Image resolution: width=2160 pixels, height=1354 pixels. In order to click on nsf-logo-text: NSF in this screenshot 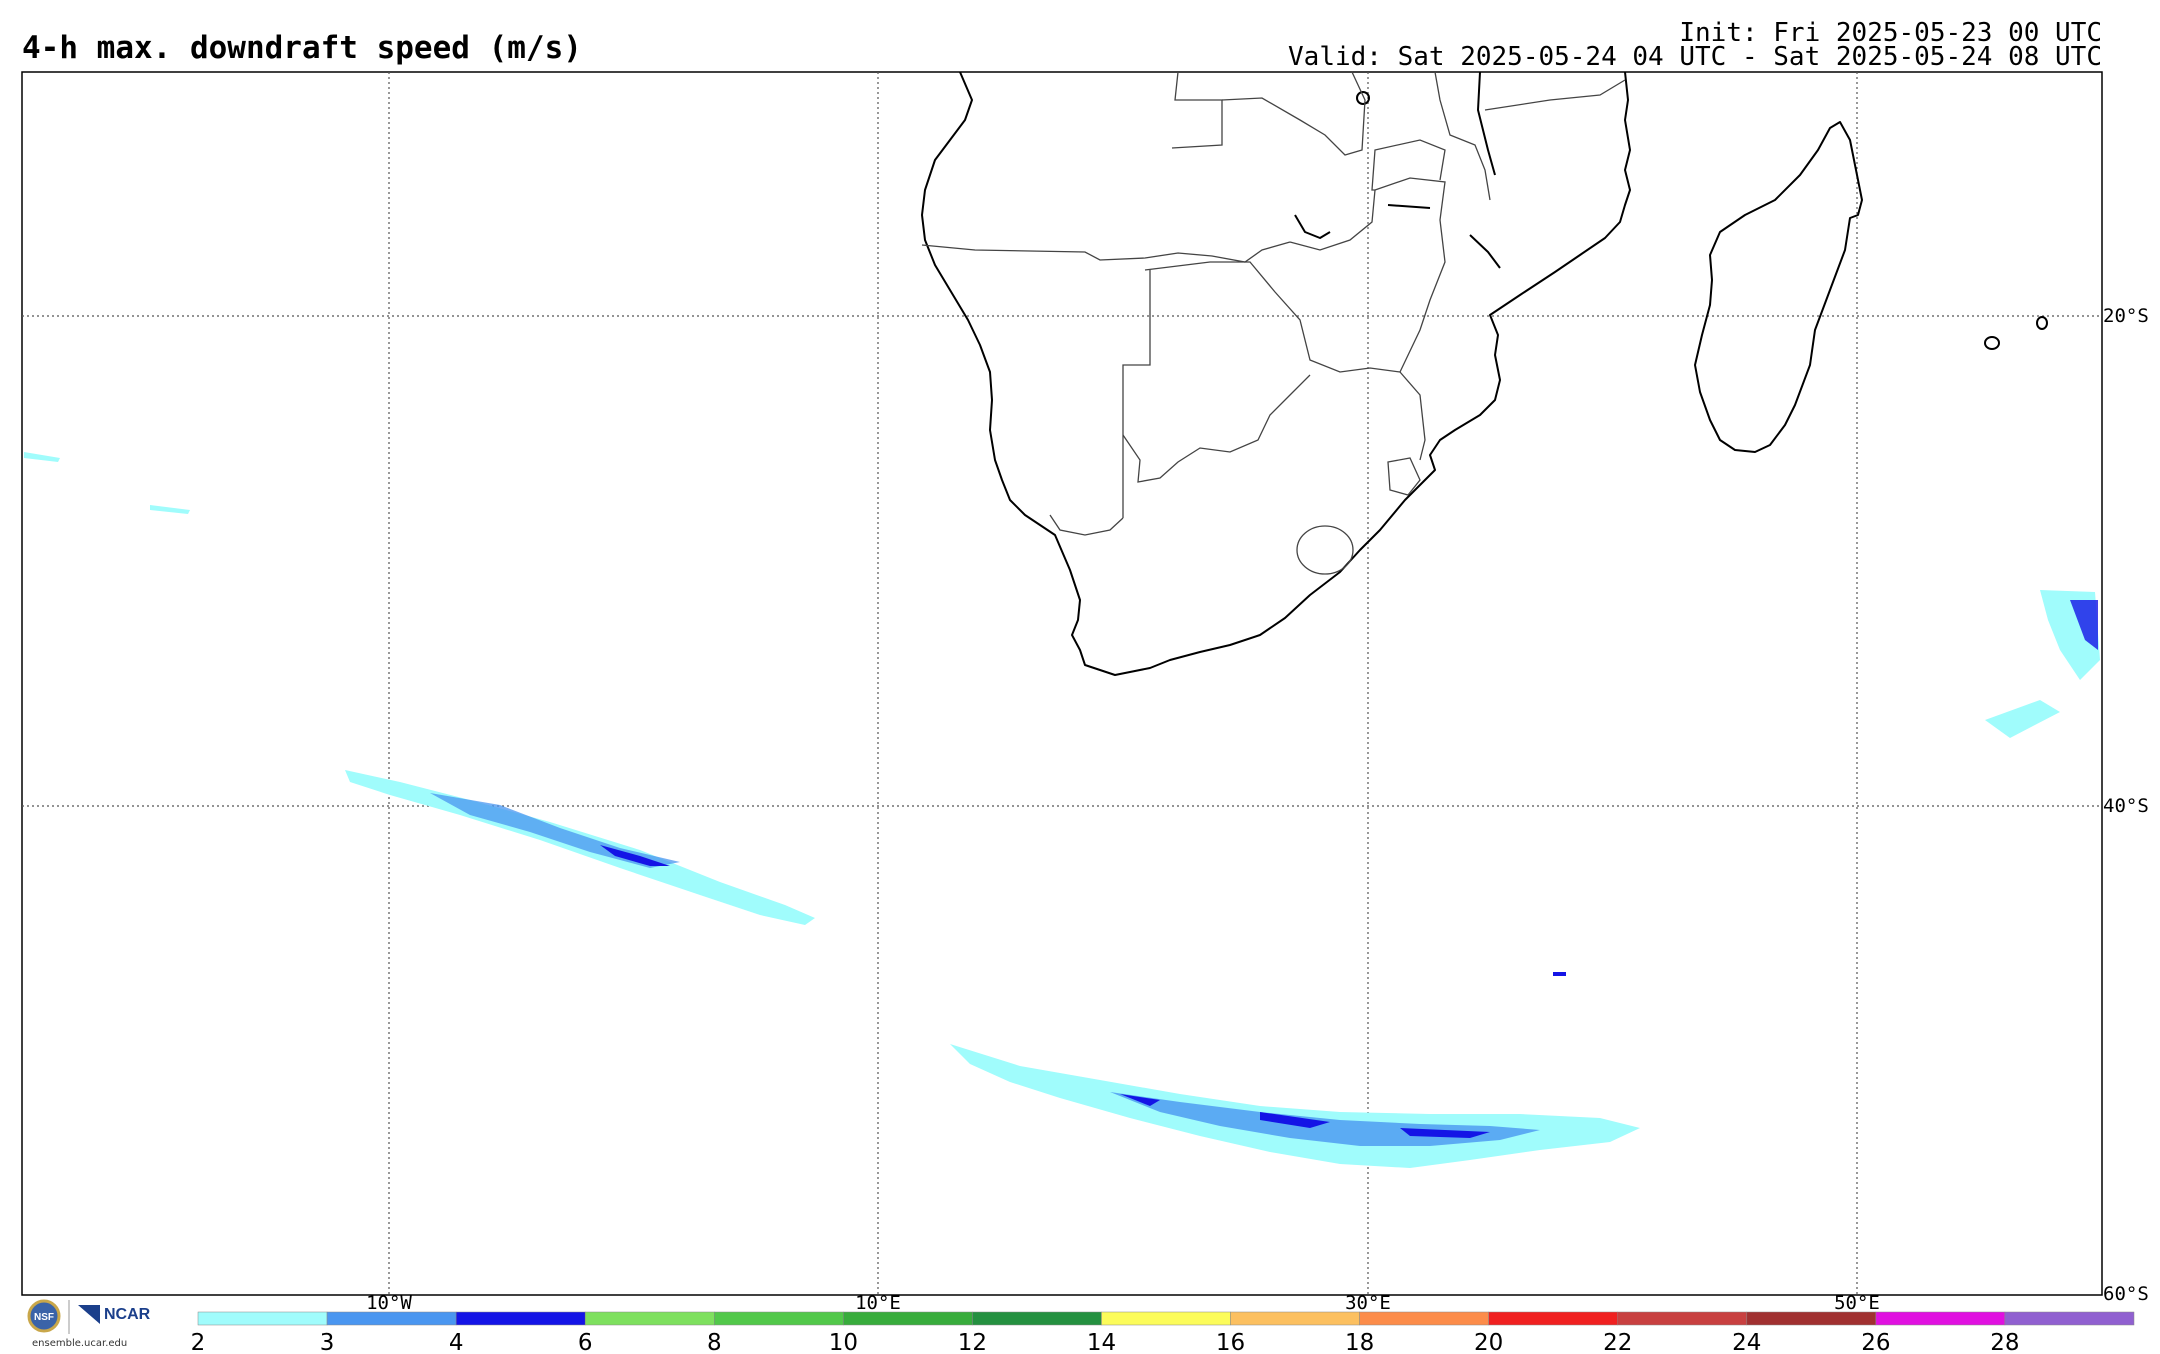, I will do `click(44, 1317)`.